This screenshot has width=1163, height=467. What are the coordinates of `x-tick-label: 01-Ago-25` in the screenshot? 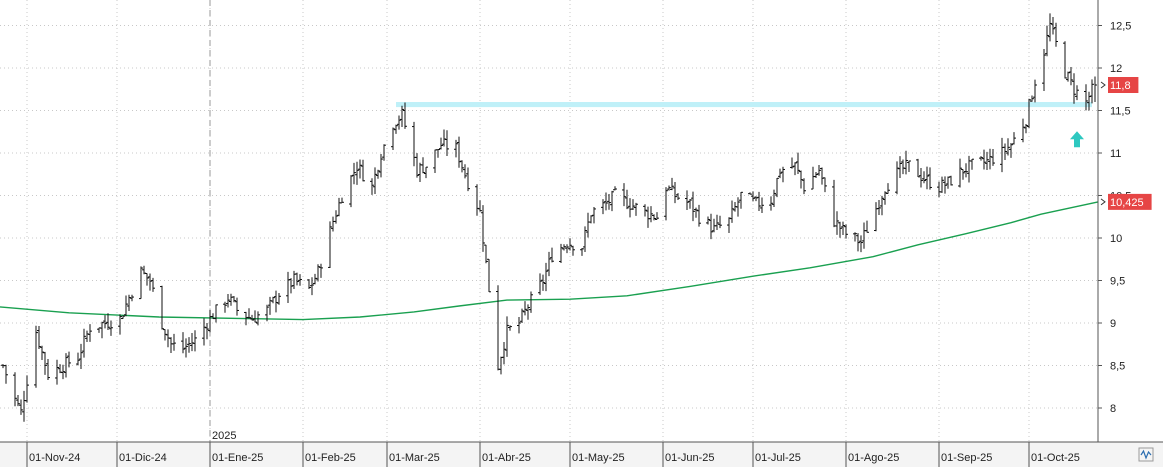 It's located at (873, 458).